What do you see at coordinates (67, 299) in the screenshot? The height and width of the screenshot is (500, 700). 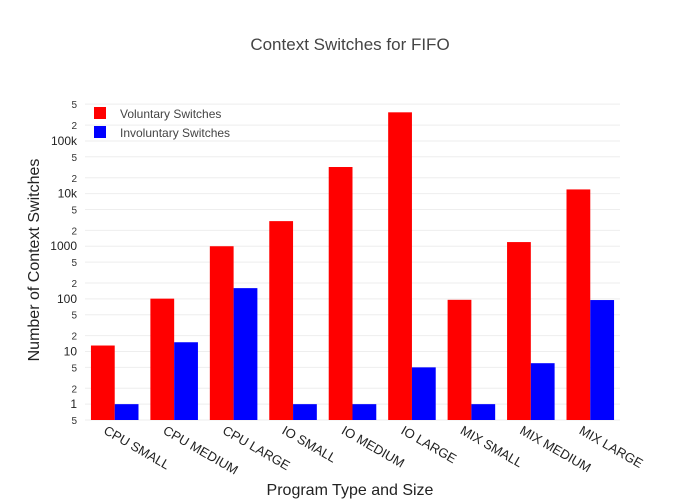 I see `y-major-tick-label: 100` at bounding box center [67, 299].